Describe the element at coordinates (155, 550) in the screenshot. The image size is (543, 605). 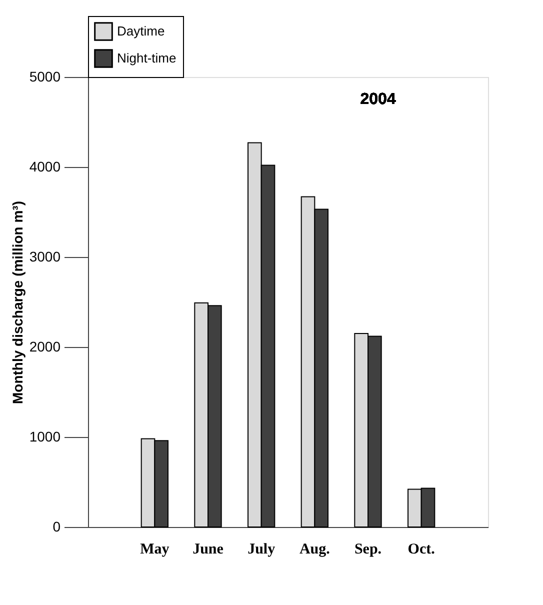
I see `x-tick-label: May` at that location.